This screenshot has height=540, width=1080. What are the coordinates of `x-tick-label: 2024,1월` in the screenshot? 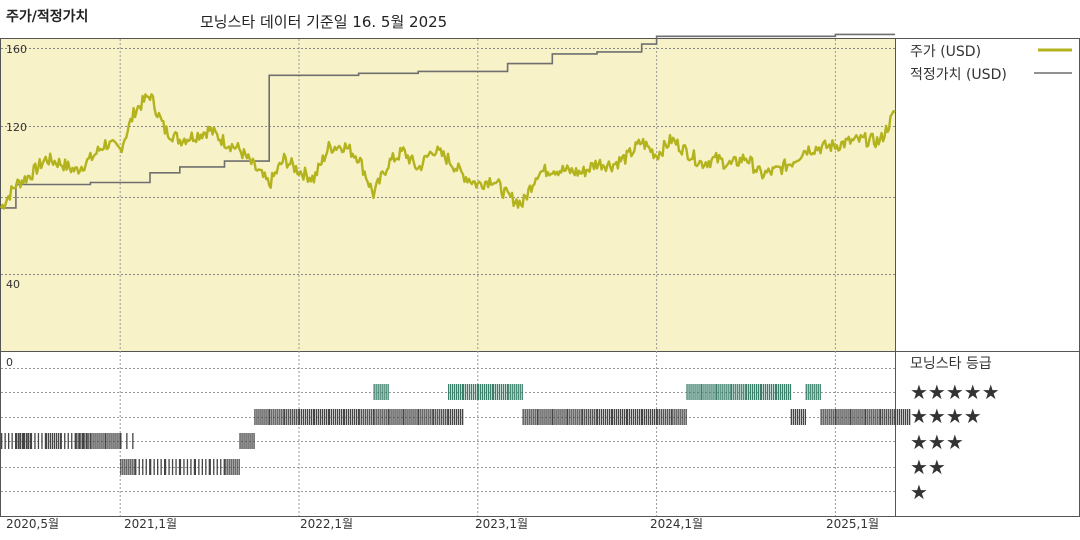 It's located at (676, 524).